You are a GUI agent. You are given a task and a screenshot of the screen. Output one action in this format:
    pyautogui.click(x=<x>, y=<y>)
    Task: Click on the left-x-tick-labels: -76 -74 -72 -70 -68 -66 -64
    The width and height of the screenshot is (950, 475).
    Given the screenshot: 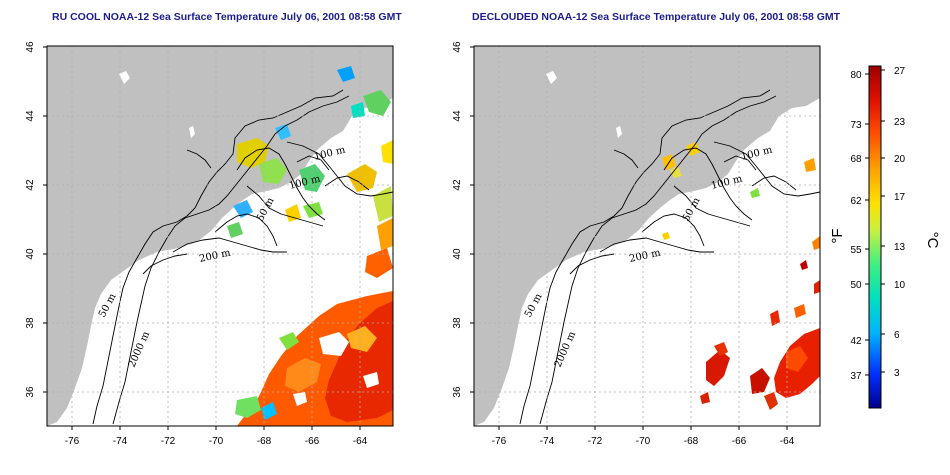 What is the action you would take?
    pyautogui.click(x=216, y=441)
    